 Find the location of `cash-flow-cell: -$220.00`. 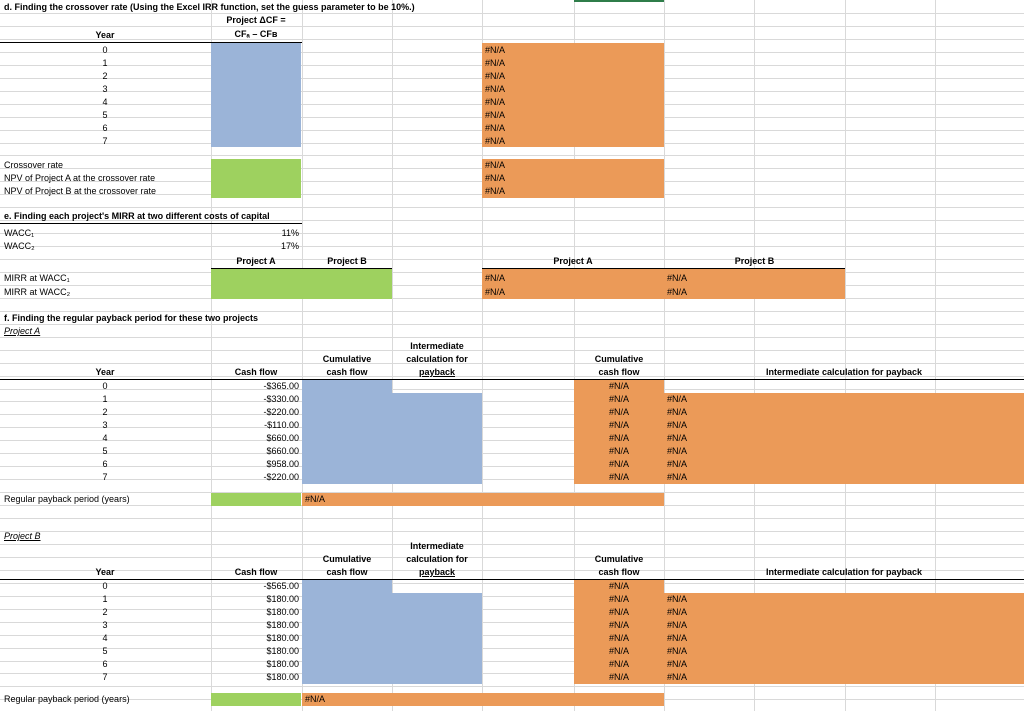

cash-flow-cell: -$220.00 is located at coordinates (281, 412).